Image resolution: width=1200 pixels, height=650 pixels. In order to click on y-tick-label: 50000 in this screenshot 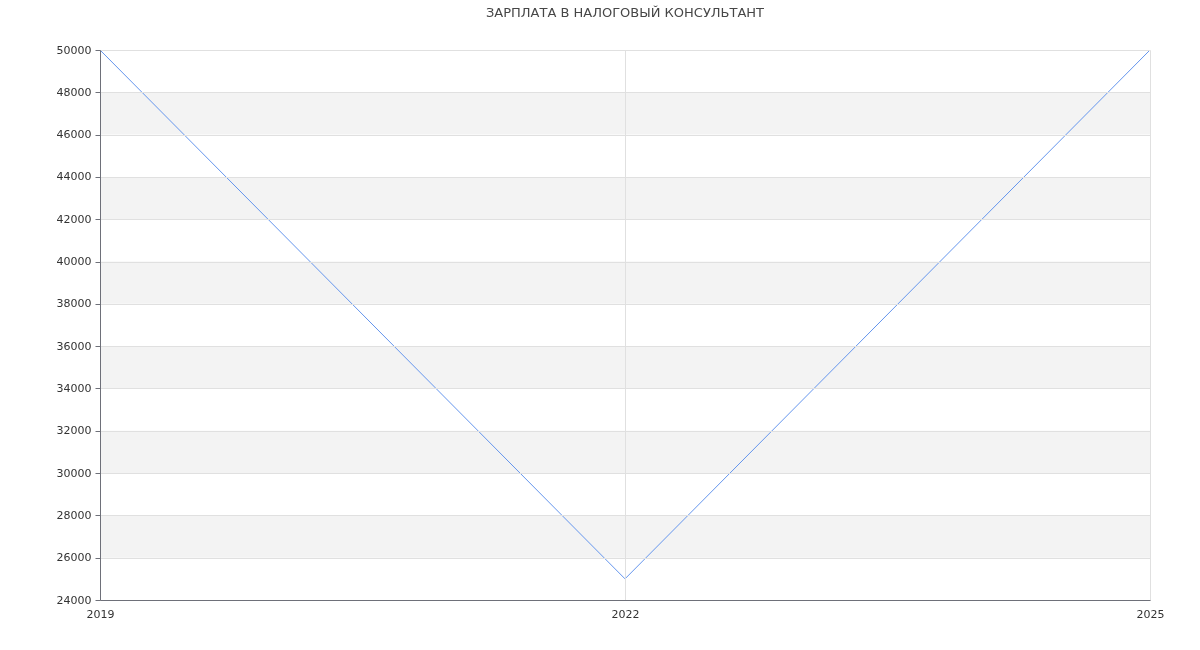, I will do `click(74, 50)`.